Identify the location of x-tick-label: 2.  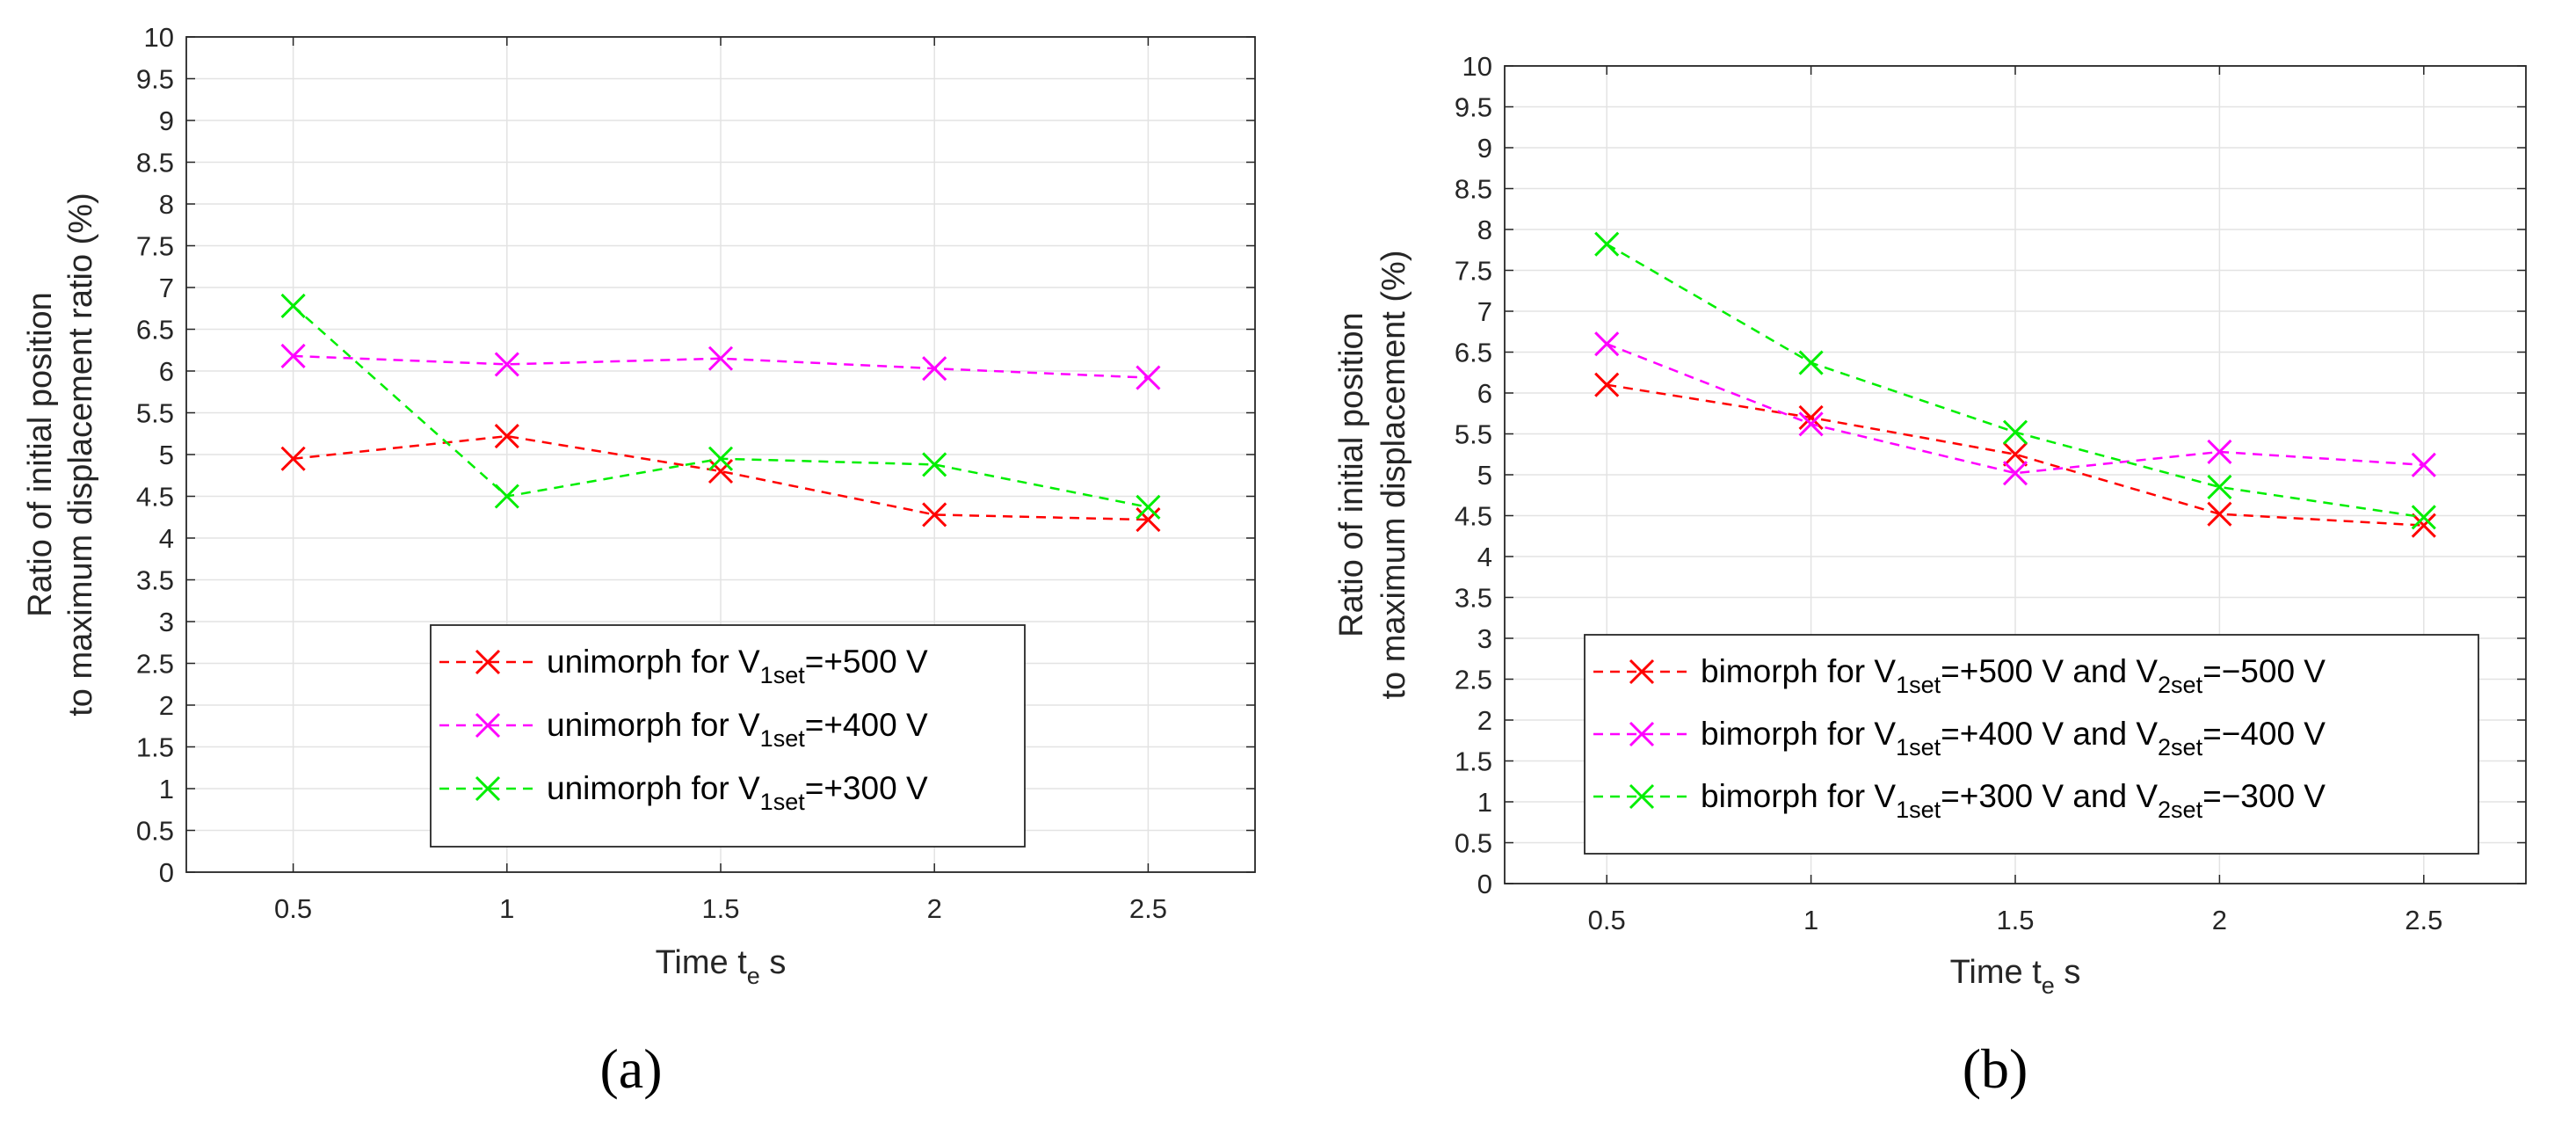
(2219, 920).